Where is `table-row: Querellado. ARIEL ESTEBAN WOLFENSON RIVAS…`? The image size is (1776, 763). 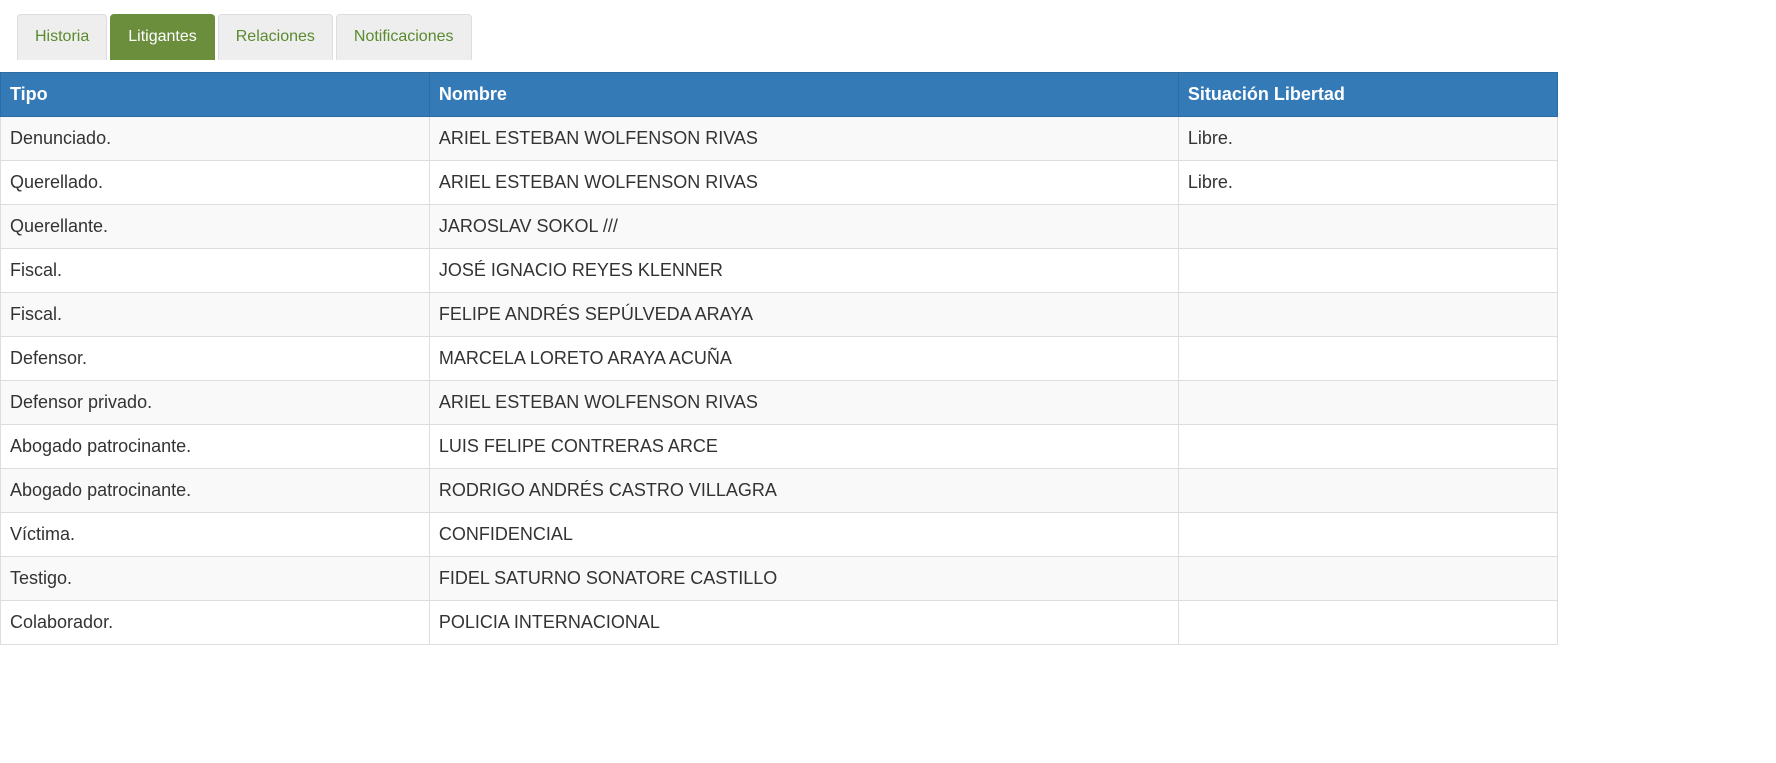
table-row: Querellado. ARIEL ESTEBAN WOLFENSON RIVAS… is located at coordinates (779, 182).